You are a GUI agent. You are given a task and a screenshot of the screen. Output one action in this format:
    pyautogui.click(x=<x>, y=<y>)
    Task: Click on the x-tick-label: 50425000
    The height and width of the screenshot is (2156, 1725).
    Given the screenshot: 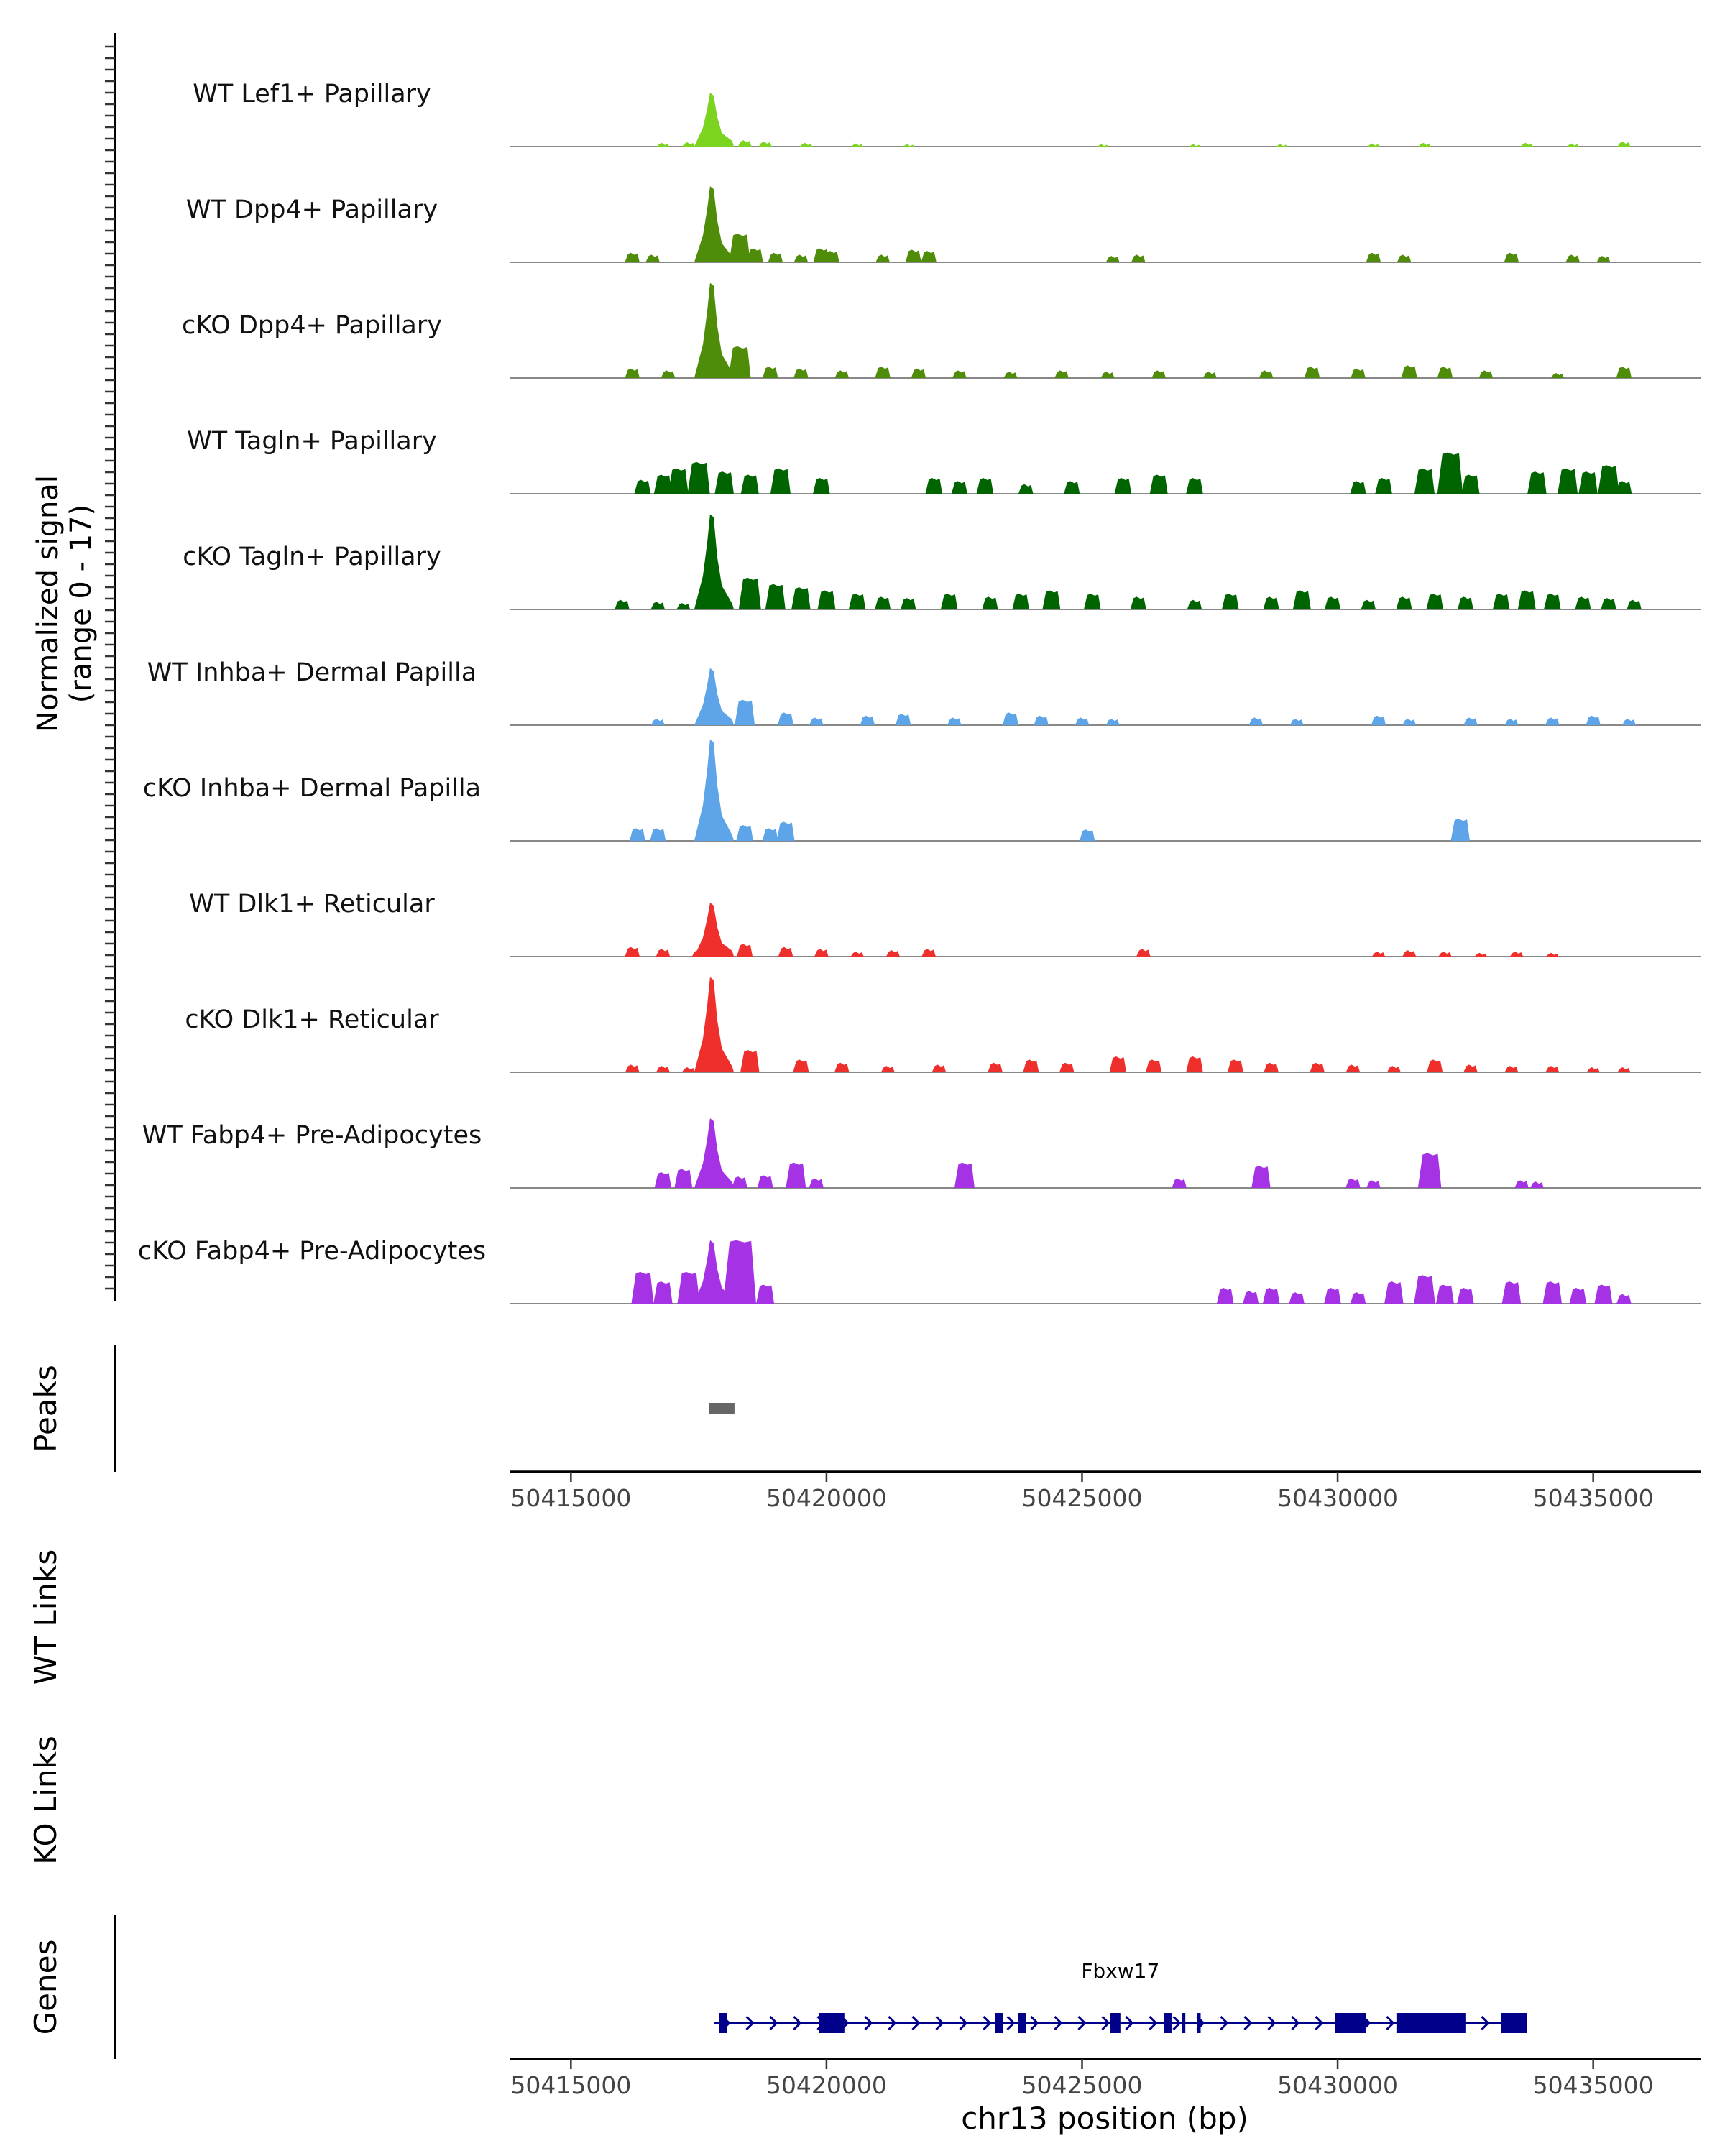 What is the action you would take?
    pyautogui.click(x=1082, y=2085)
    